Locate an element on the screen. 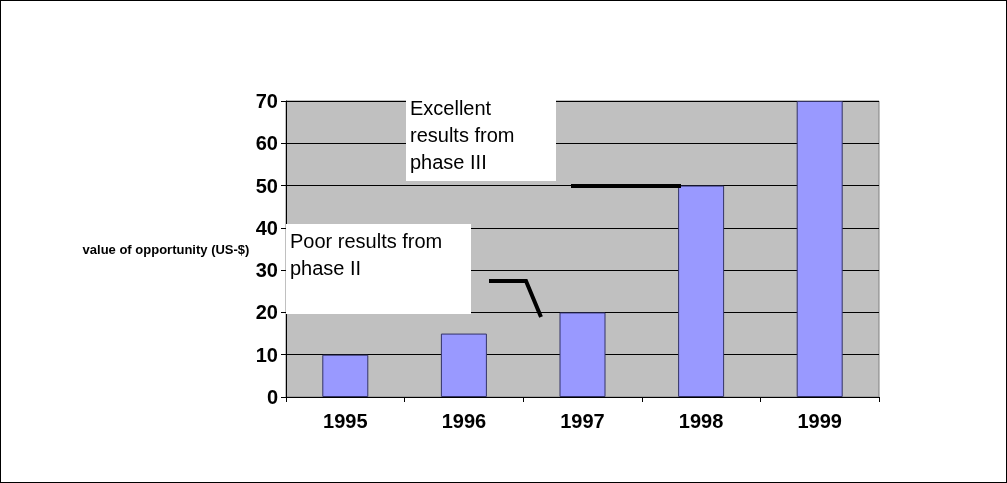 This screenshot has width=1007, height=483. annotation: Poor results from phase II is located at coordinates (378, 269).